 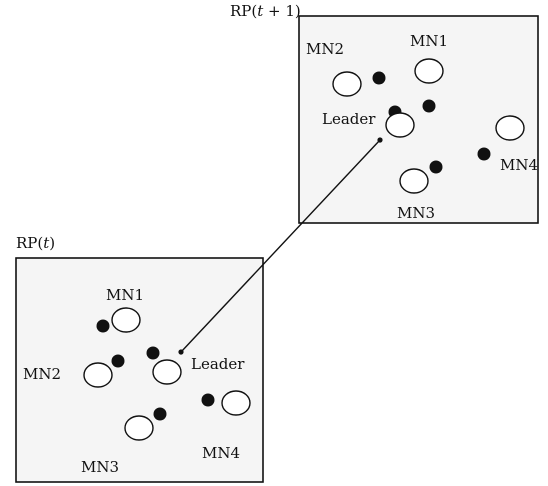 What do you see at coordinates (380, 140) in the screenshot?
I see `movement-end-point` at bounding box center [380, 140].